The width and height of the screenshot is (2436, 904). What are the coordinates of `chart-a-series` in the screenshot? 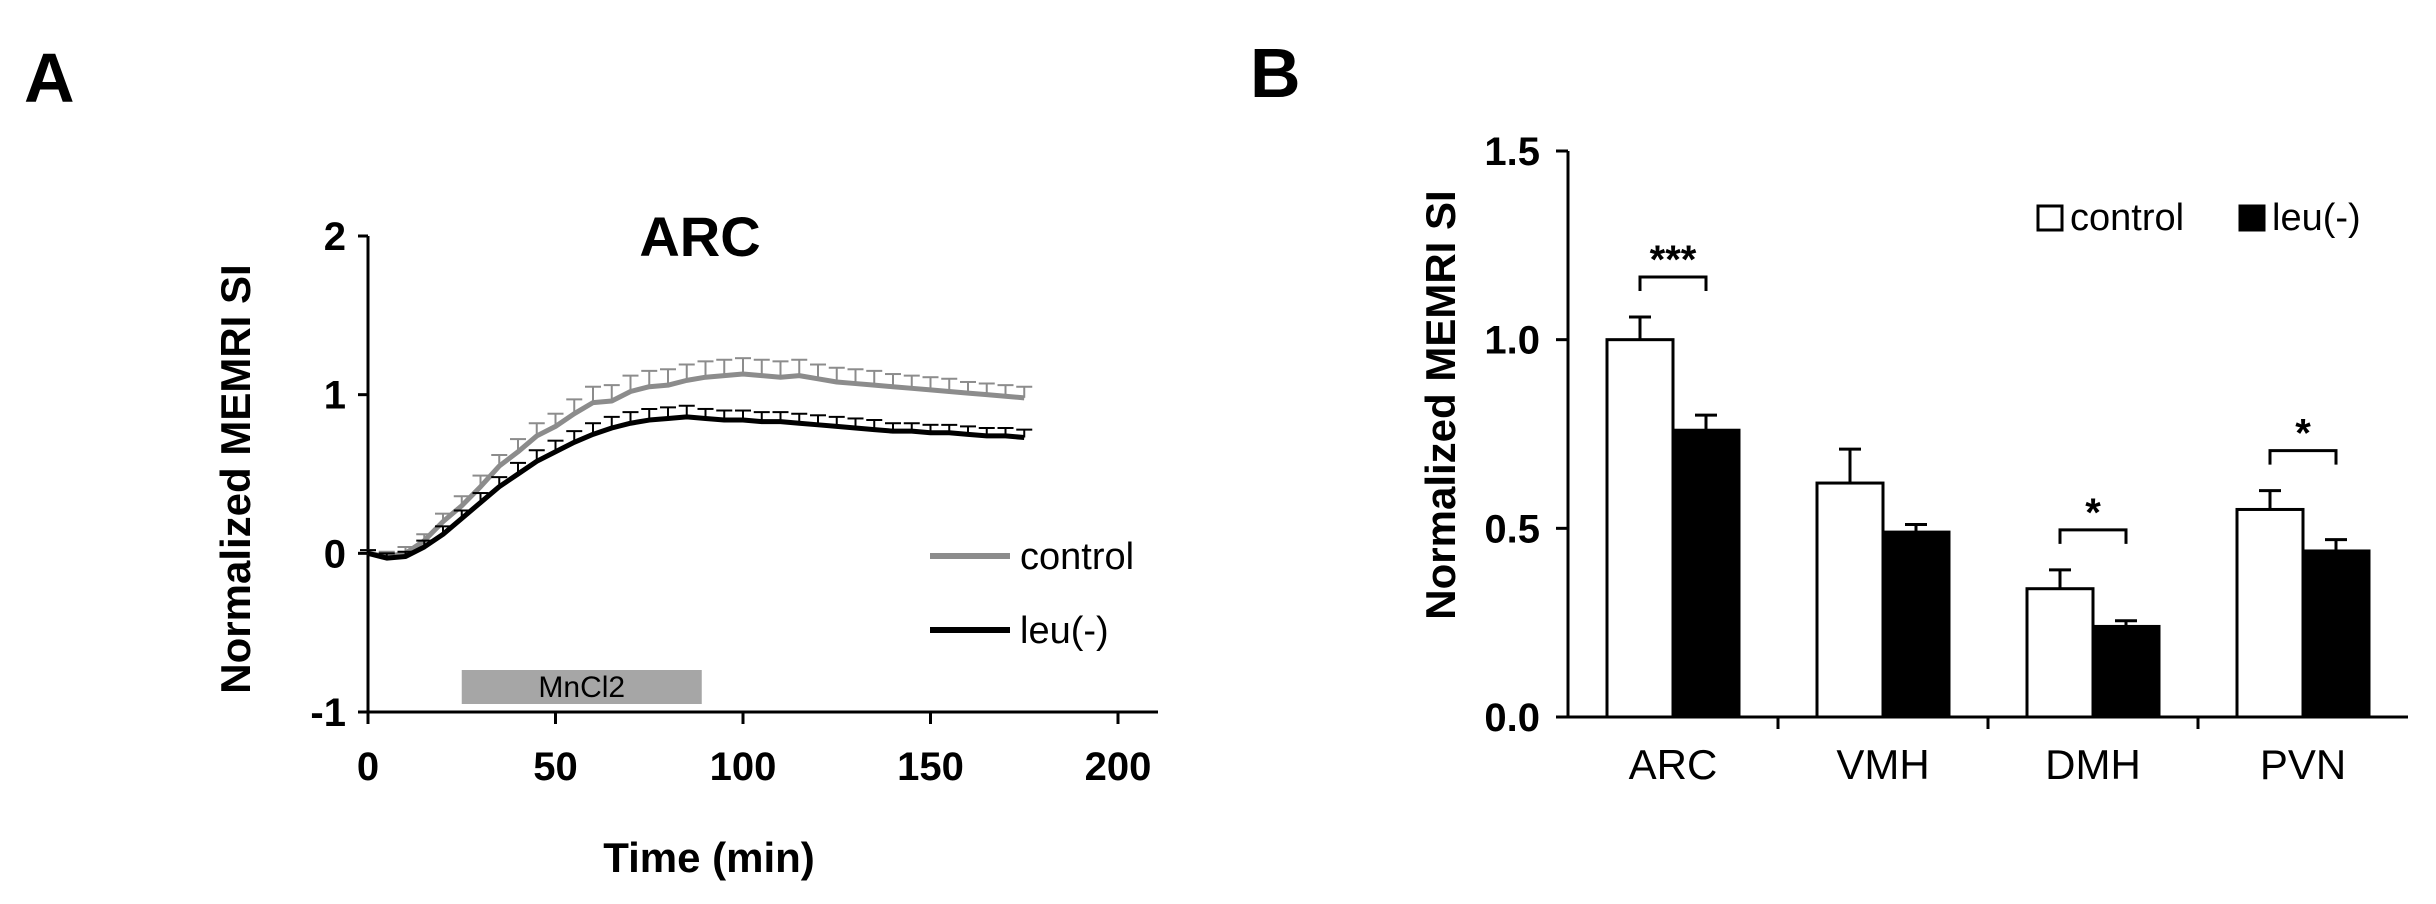 It's located at (696, 459).